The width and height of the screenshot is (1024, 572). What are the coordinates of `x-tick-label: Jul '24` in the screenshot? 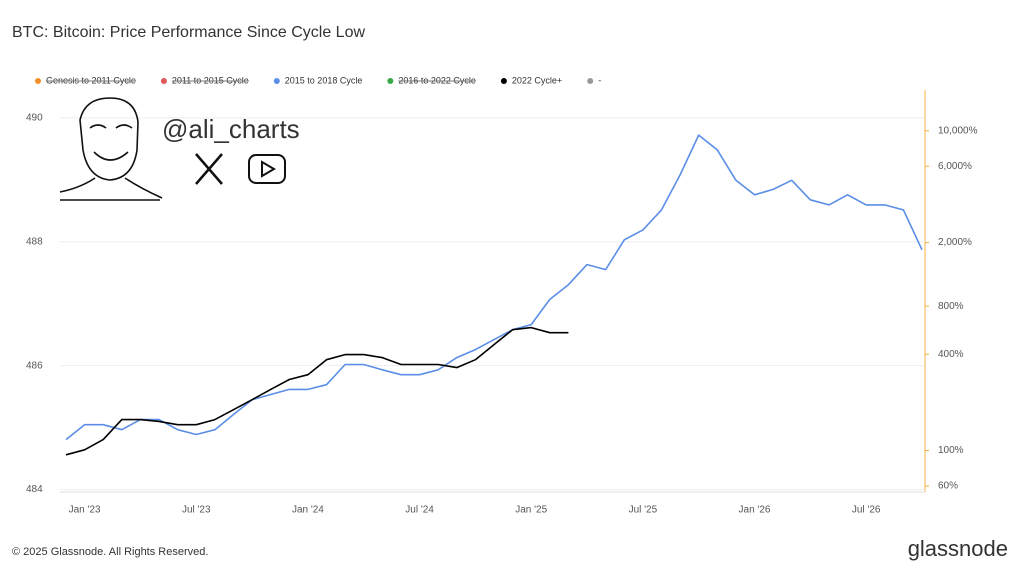 It's located at (419, 510).